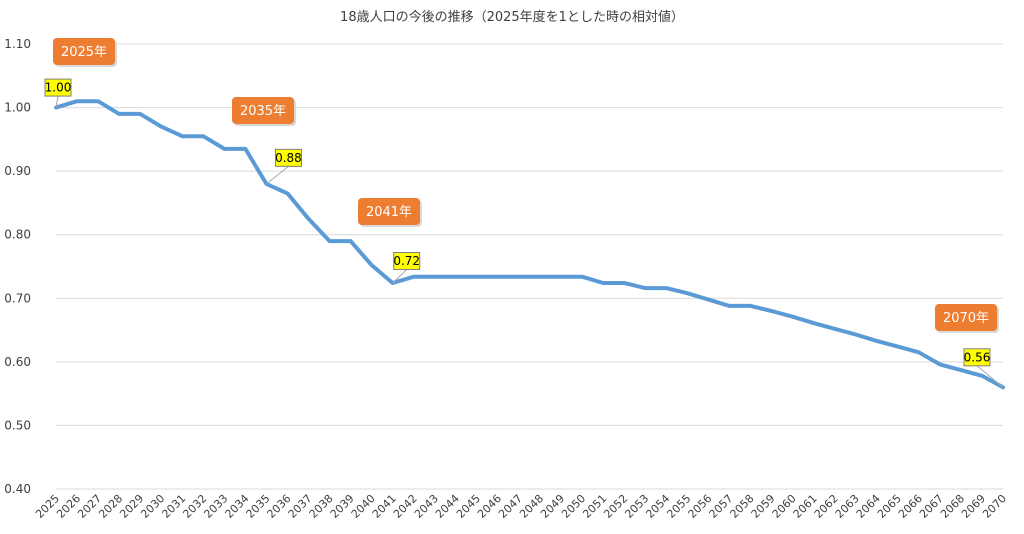 The image size is (1024, 534). What do you see at coordinates (17, 44) in the screenshot?
I see `y-tick-label: 1.10` at bounding box center [17, 44].